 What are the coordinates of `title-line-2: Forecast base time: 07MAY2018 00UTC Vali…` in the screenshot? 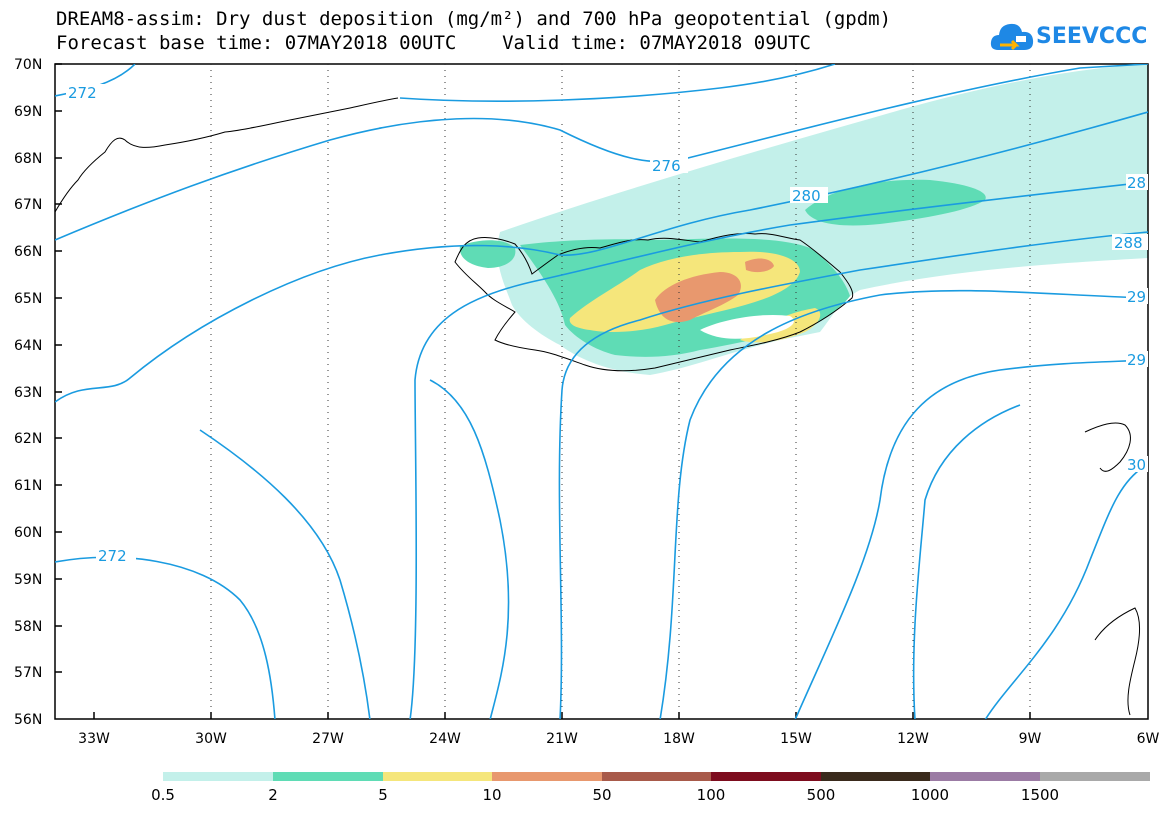 It's located at (433, 43).